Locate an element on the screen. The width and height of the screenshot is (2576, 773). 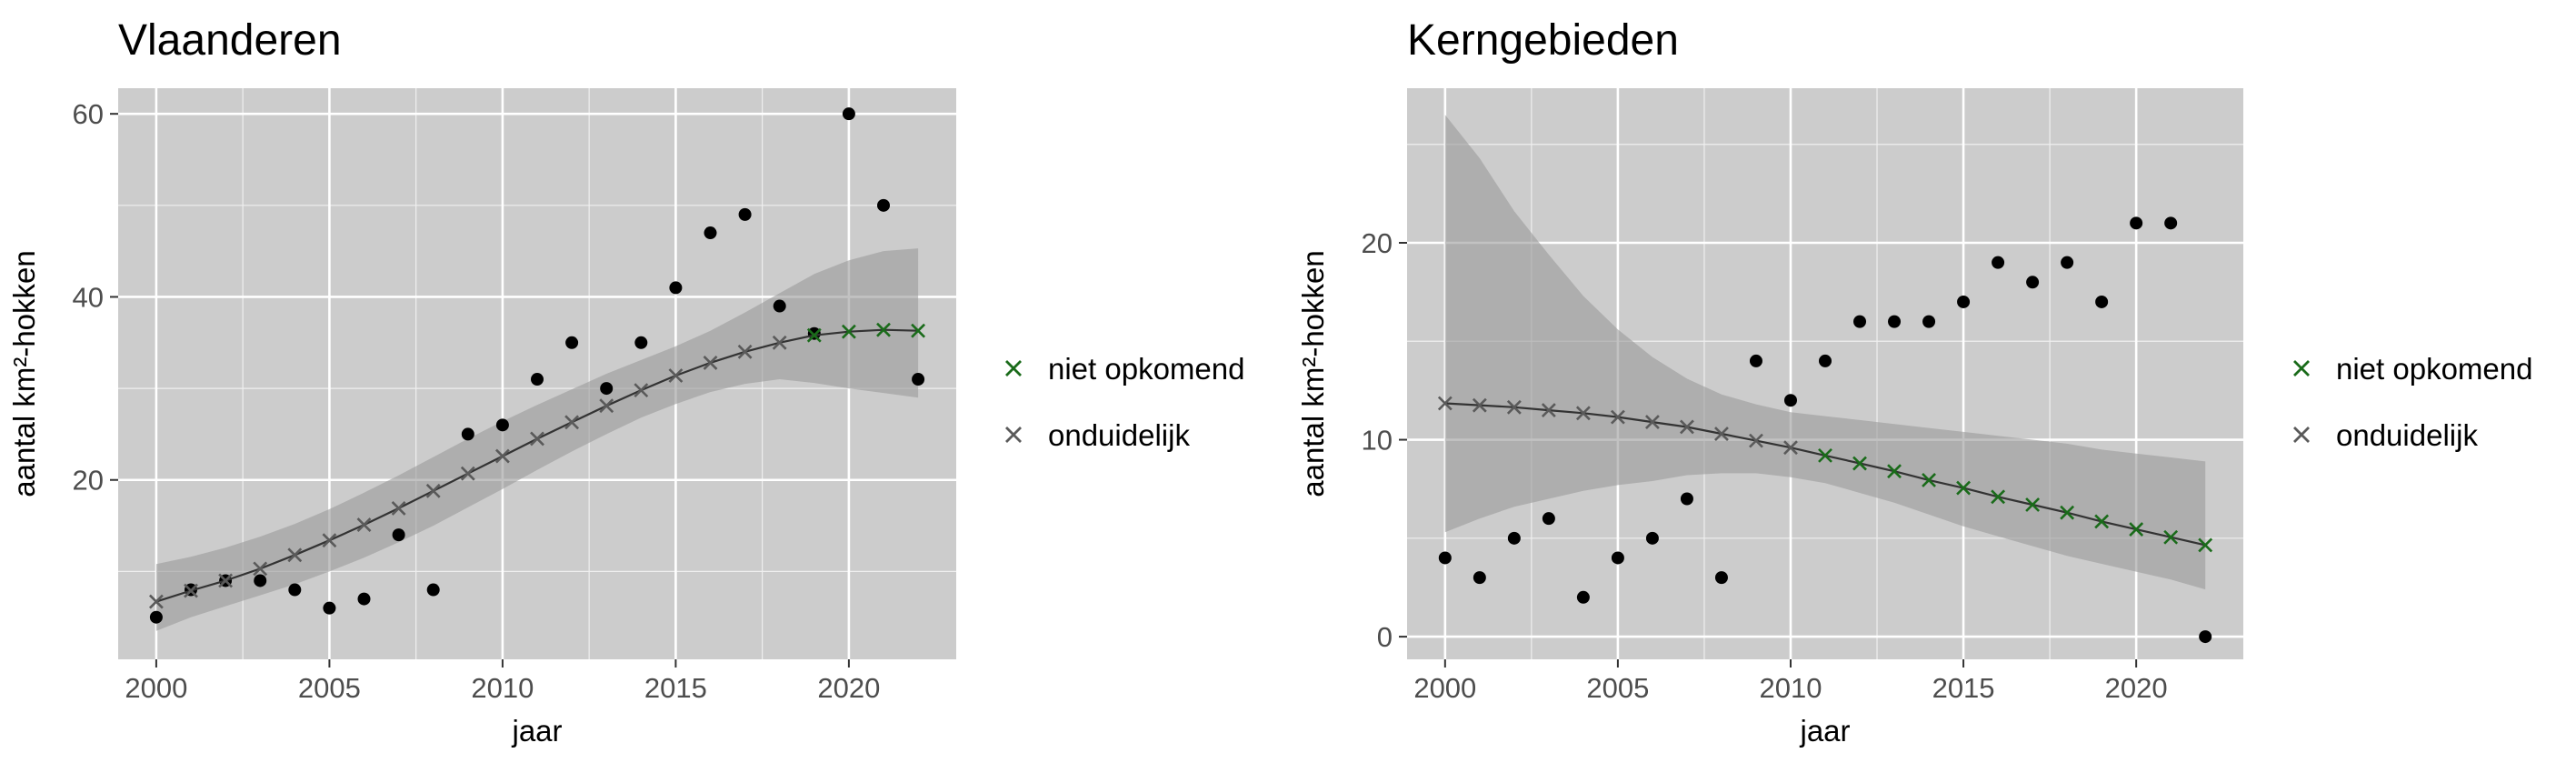
panel-title: Vlaanderen is located at coordinates (230, 40).